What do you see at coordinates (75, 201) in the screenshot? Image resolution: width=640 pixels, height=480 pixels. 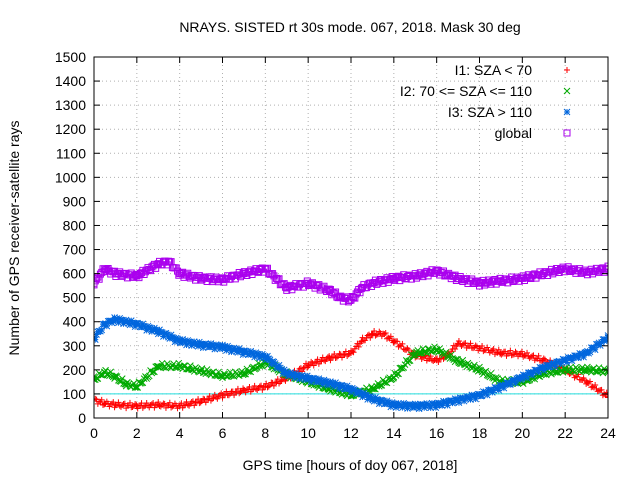 I see `y-tick-label: 900` at bounding box center [75, 201].